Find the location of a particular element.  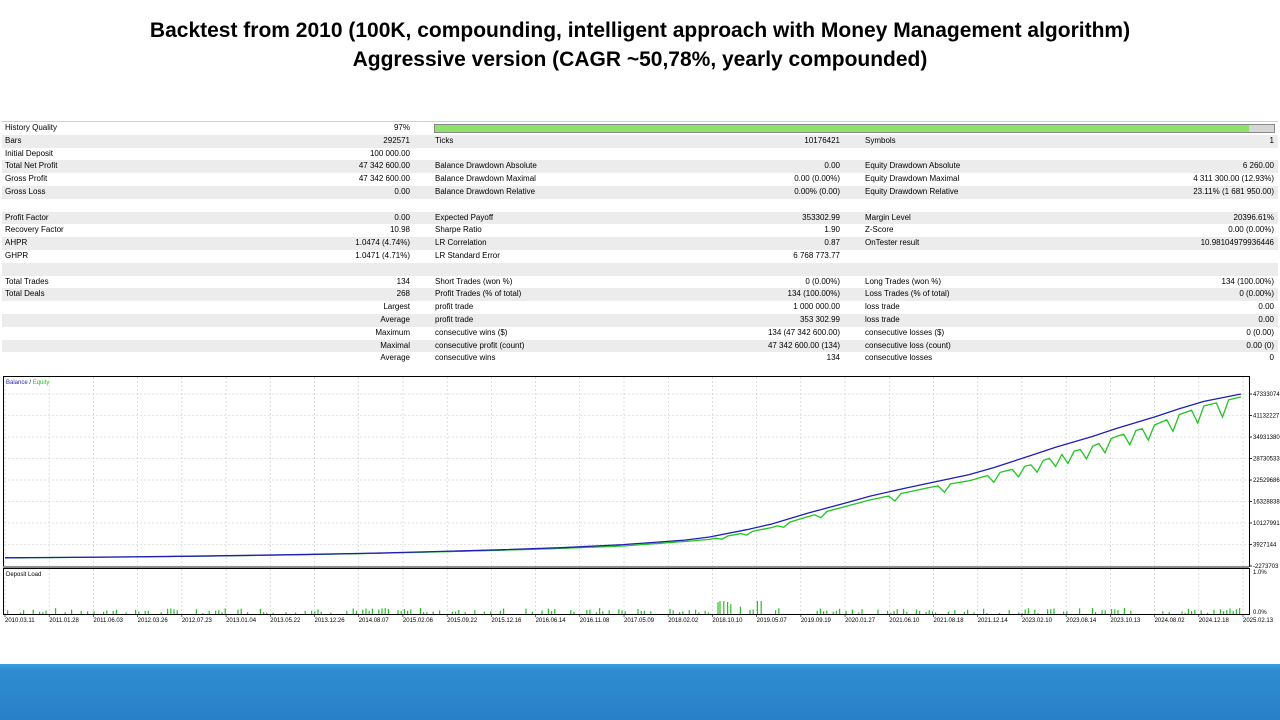

stat-value: 134 (47 342 600.00) is located at coordinates (803, 332).